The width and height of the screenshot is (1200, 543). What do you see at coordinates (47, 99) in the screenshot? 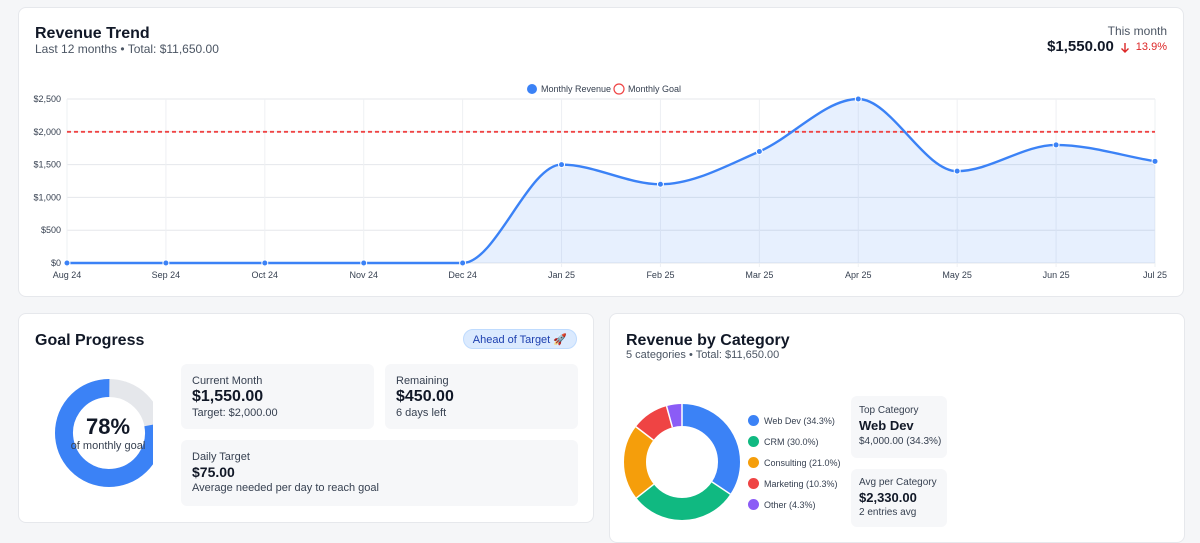
I see `y-tick-label: $2,500` at bounding box center [47, 99].